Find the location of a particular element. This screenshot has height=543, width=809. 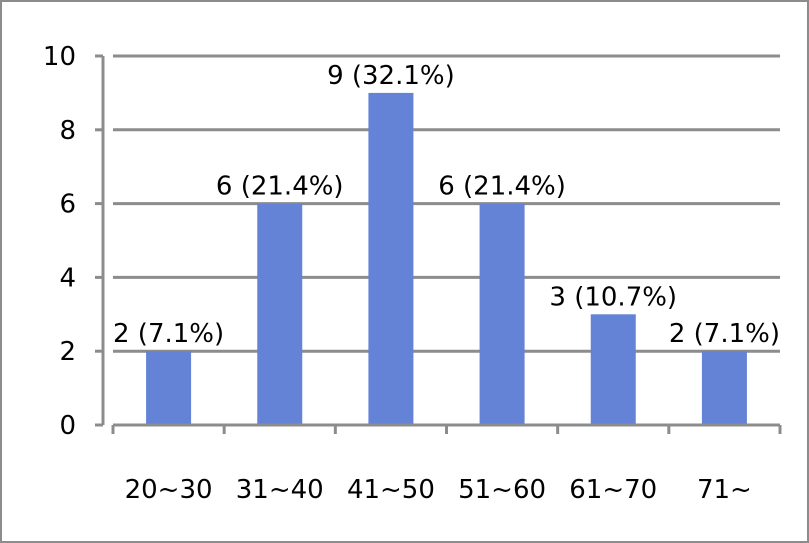

bar-41~50 is located at coordinates (391, 259).